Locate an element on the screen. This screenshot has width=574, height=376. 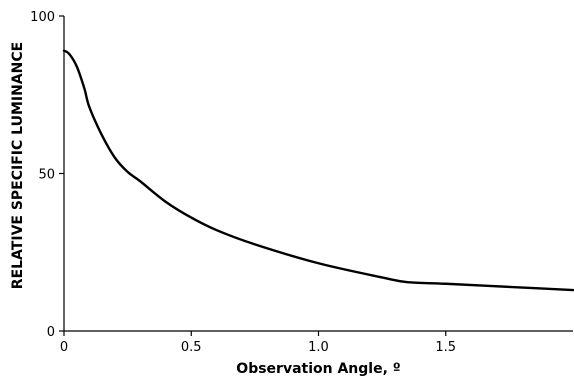
y-tick-label: 100 is located at coordinates (42, 17).